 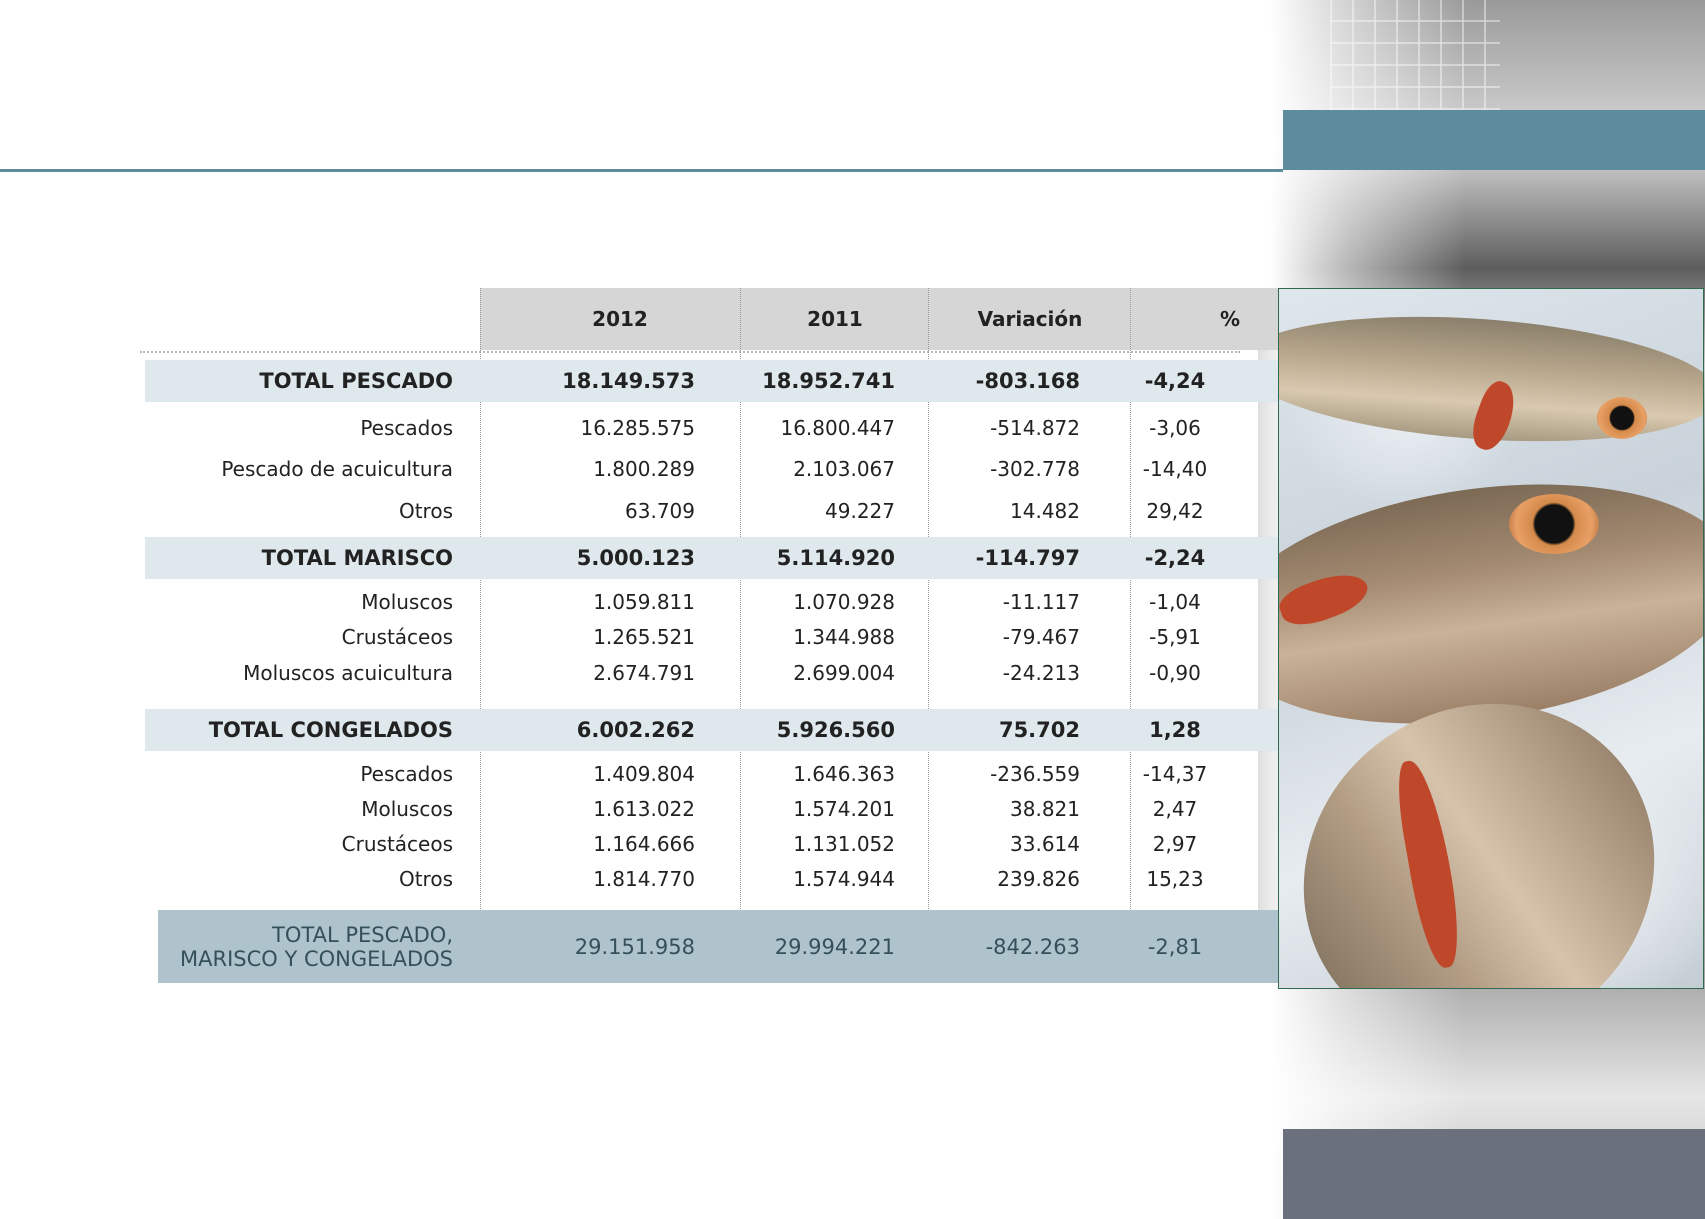 I want to click on cell-2012: 6.002.262, so click(x=635, y=730).